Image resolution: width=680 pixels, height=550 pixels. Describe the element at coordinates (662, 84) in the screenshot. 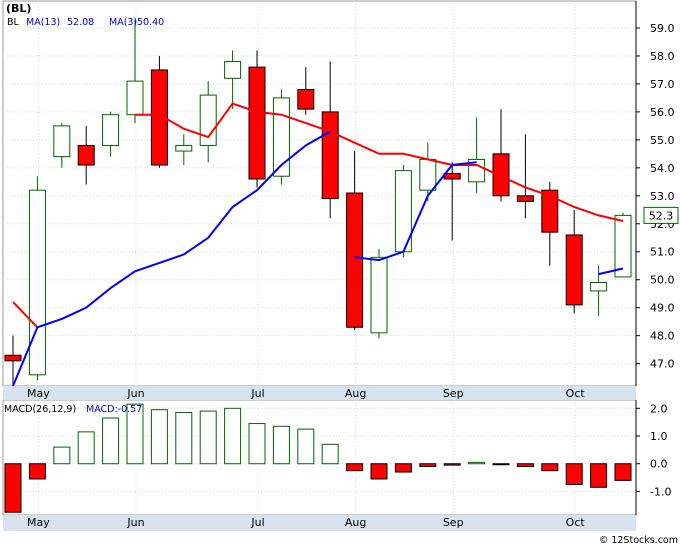

I see `price-tick-label: 57.0` at that location.